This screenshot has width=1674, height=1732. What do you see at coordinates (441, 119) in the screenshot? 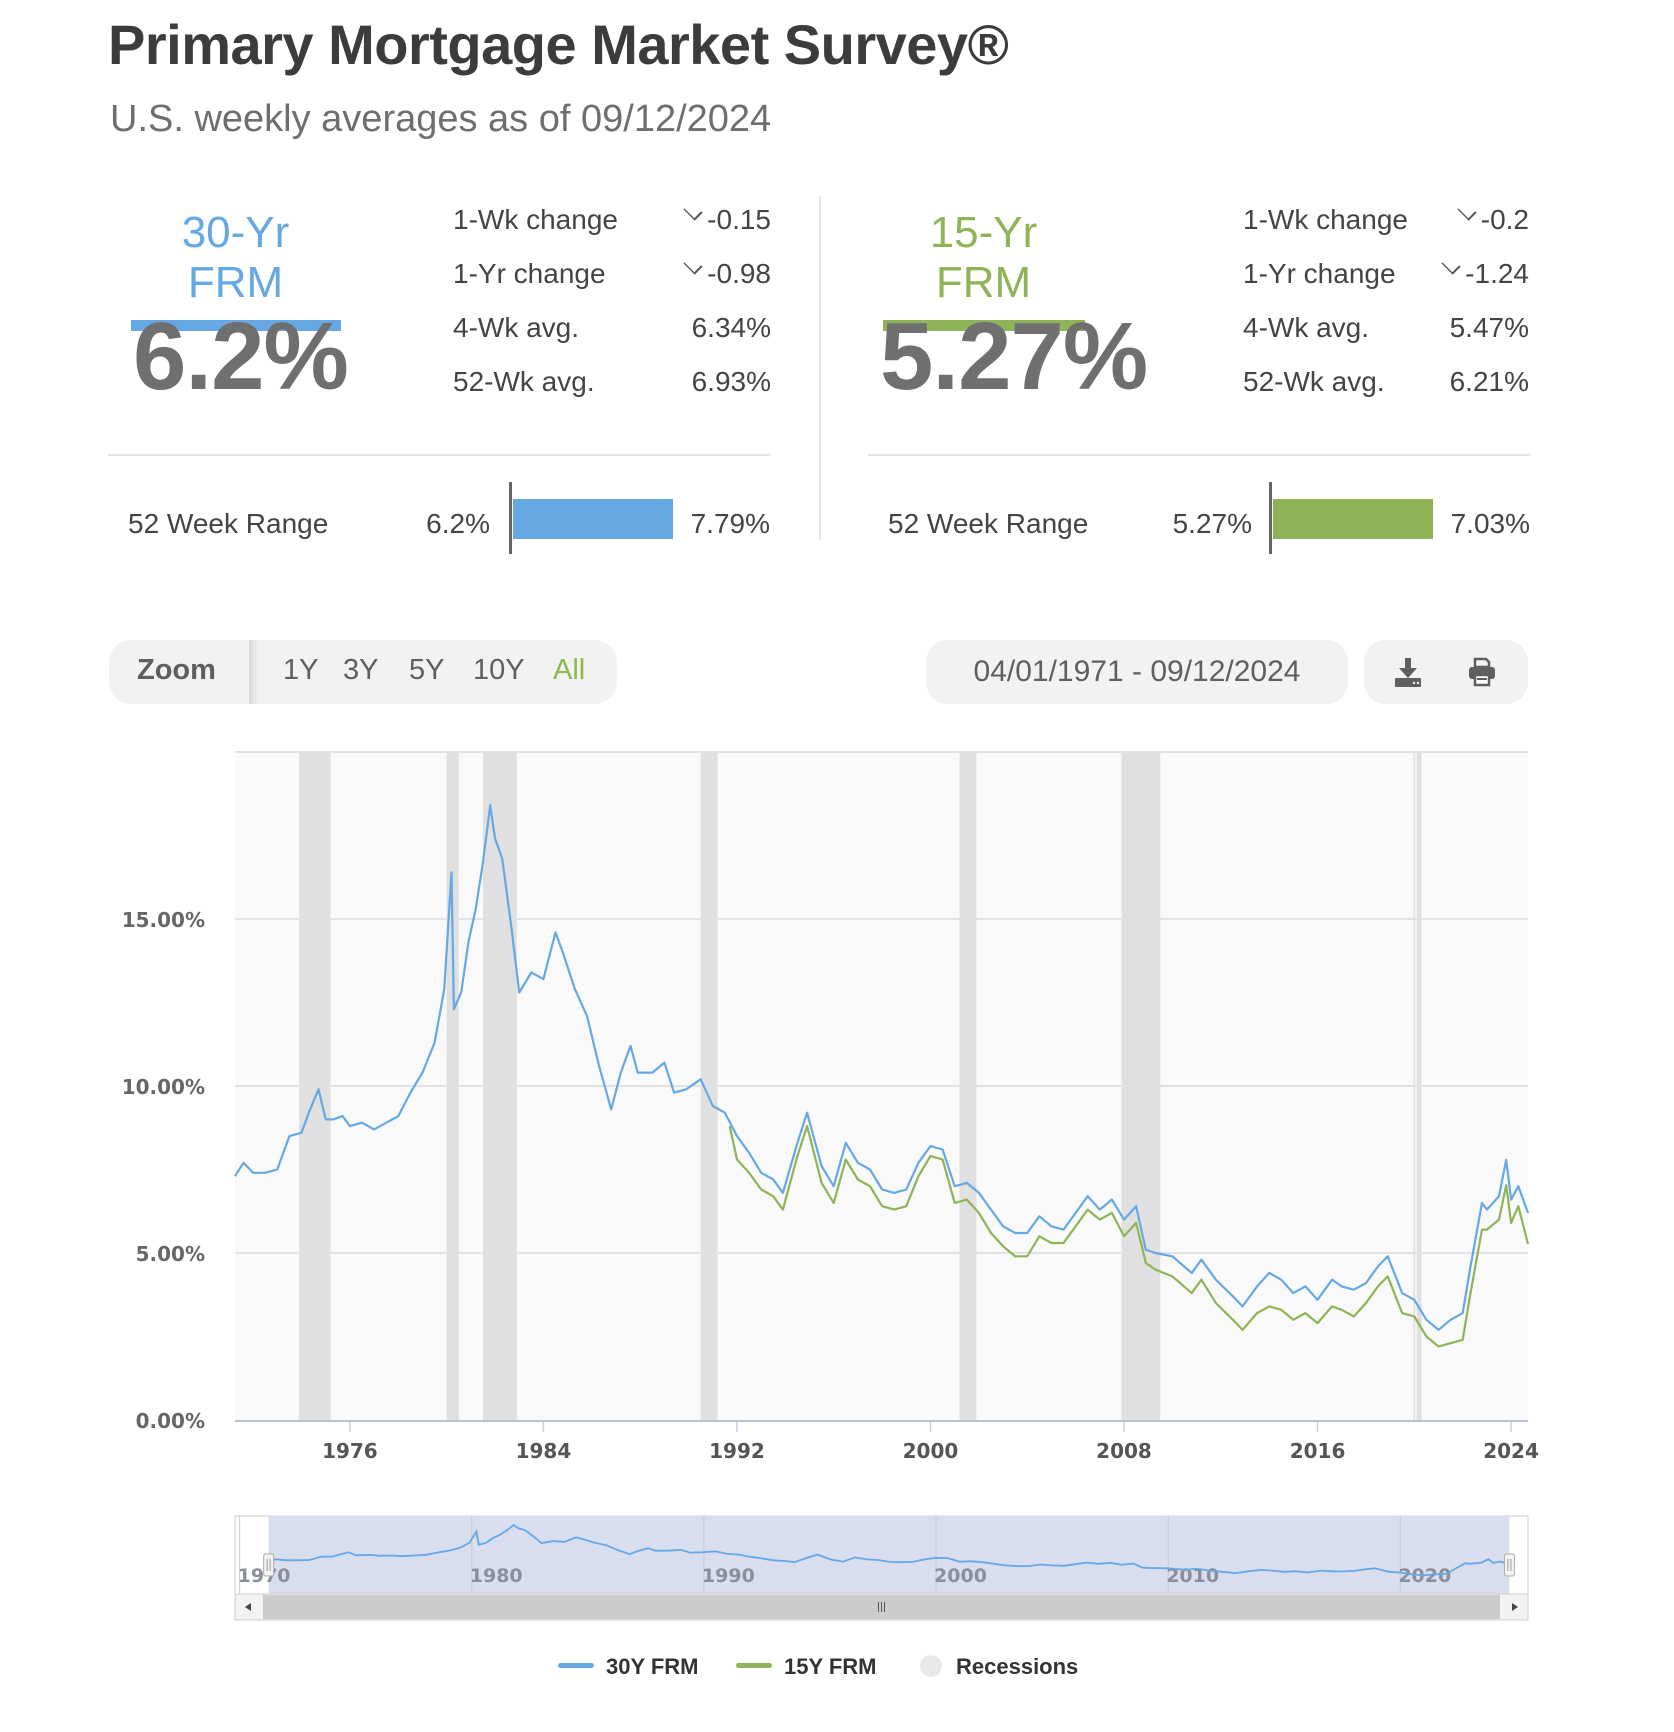
I see `page-subtitle: U.S. weekly averages as of 09/12/2024` at bounding box center [441, 119].